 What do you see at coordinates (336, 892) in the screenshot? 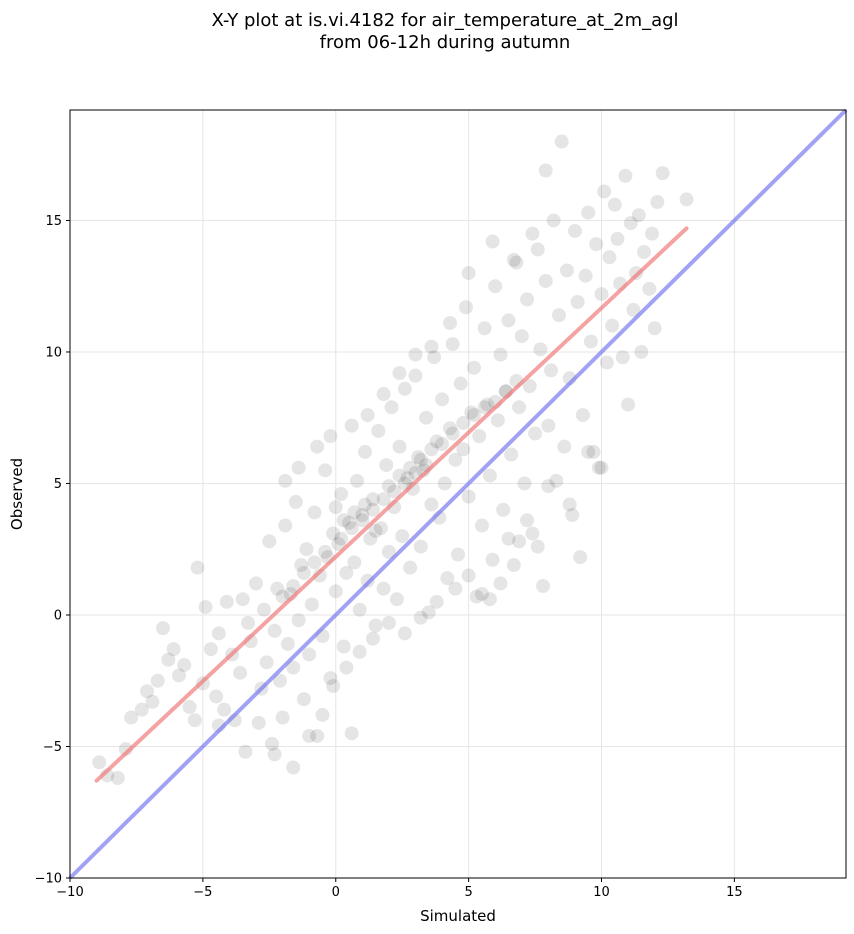
I see `x-tick-label-2: 0` at bounding box center [336, 892].